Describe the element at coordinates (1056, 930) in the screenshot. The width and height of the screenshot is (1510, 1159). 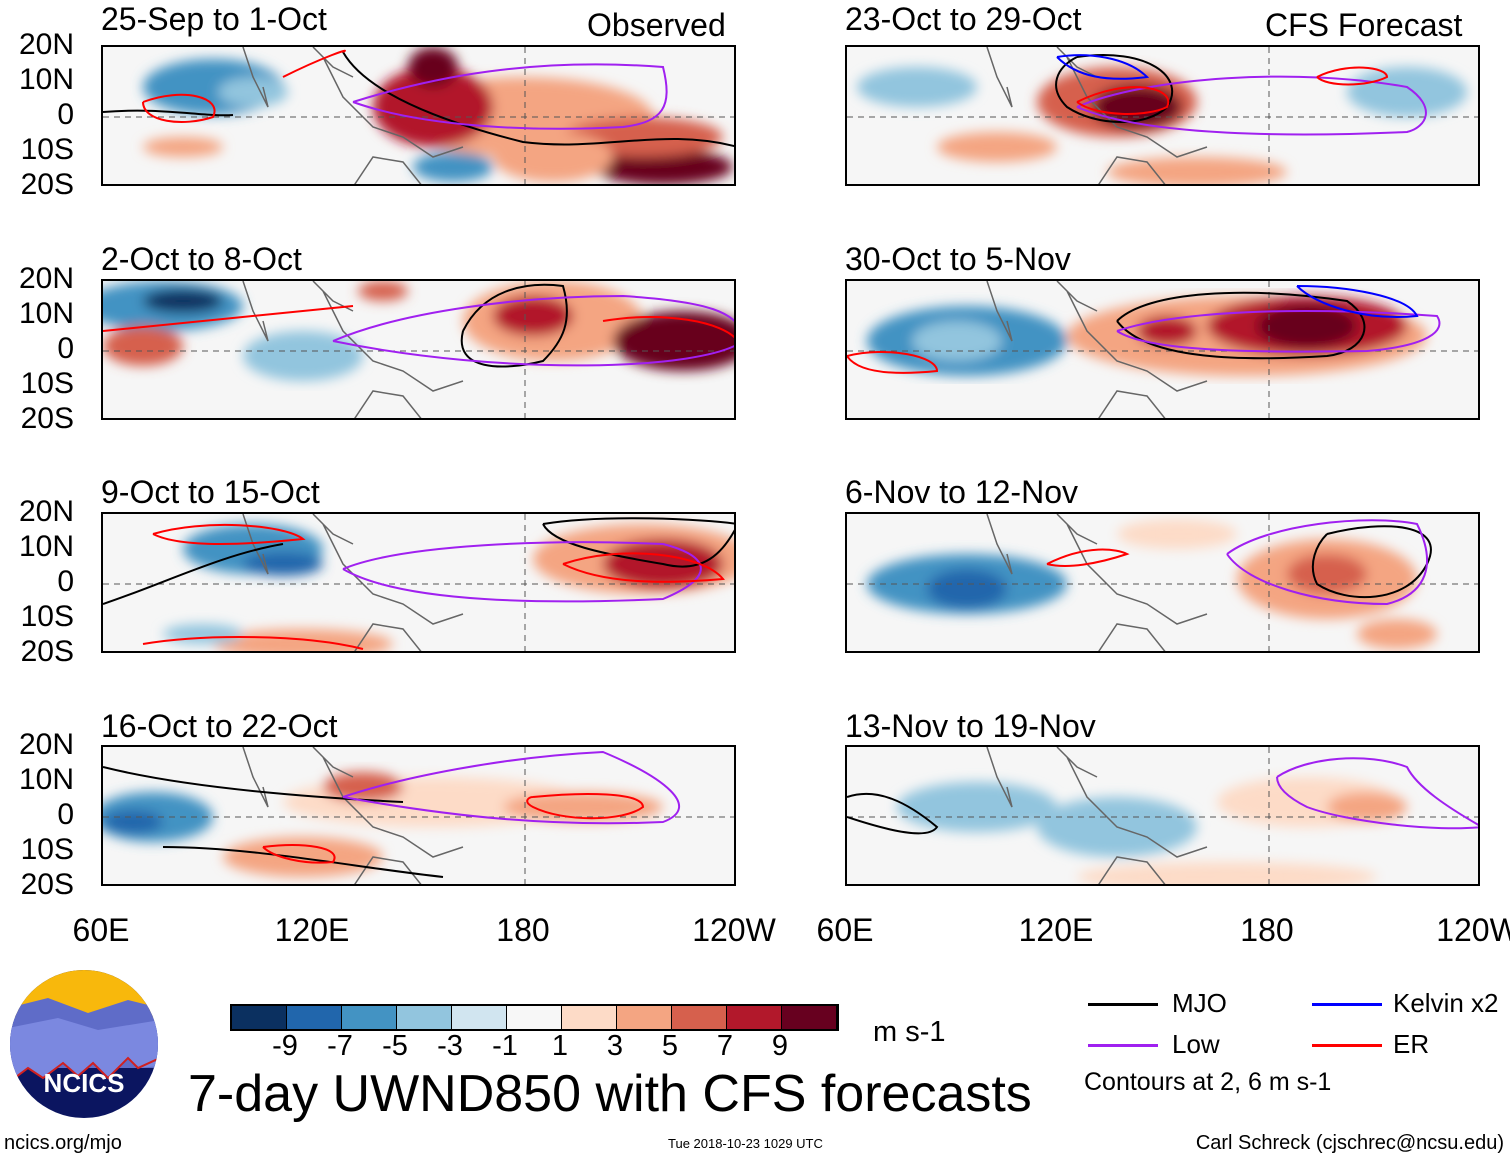
I see `lon-label: 120E` at that location.